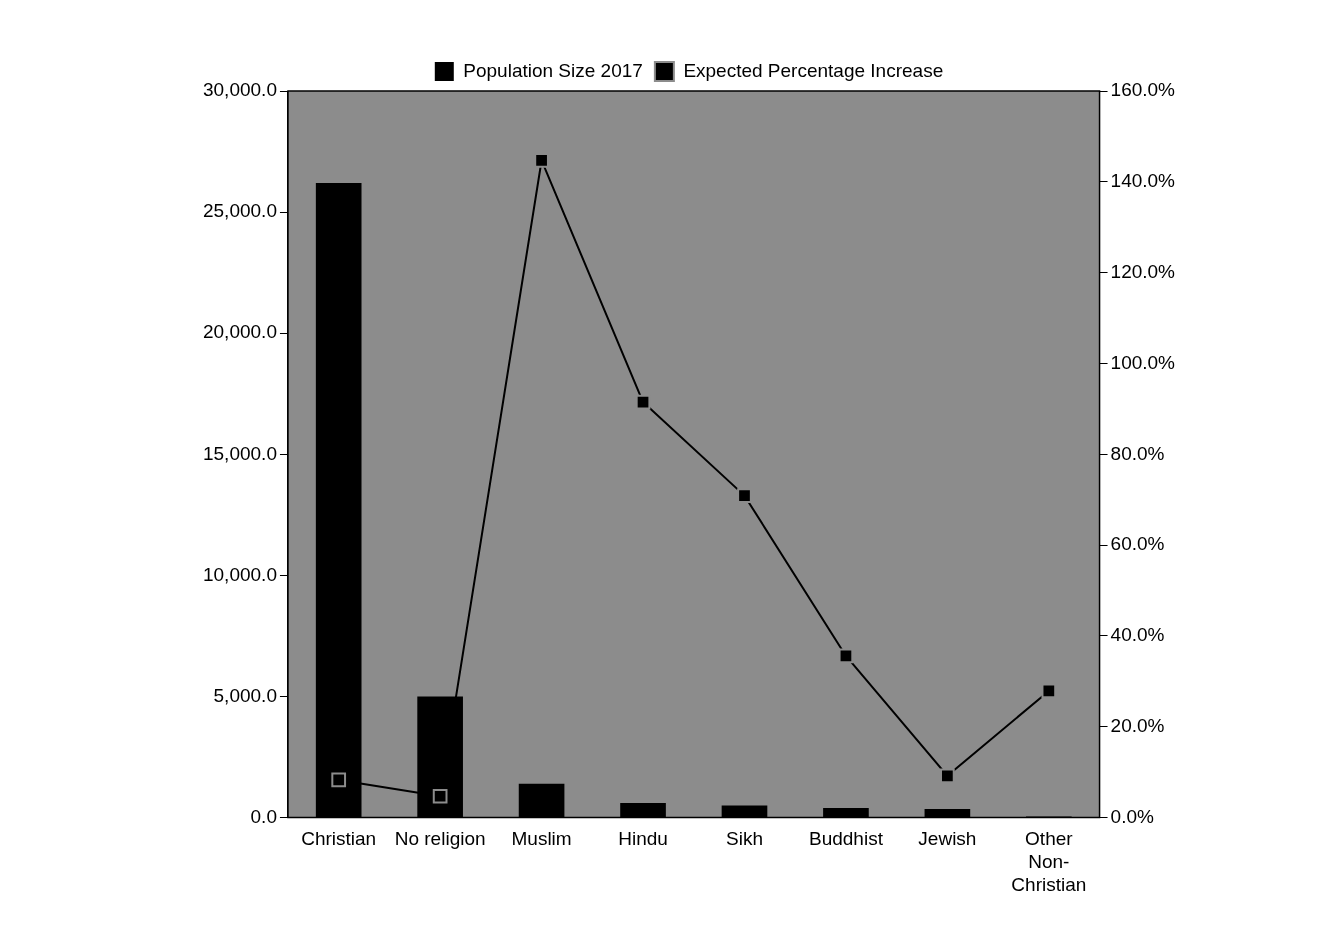 The image size is (1328, 930). I want to click on y-tick-label: 30,000.0, so click(239, 90).